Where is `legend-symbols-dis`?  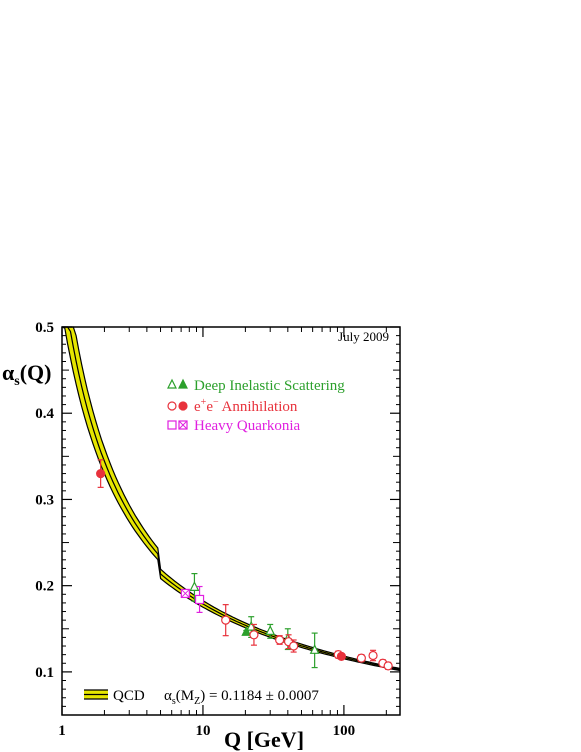
legend-symbols-dis is located at coordinates (177, 383).